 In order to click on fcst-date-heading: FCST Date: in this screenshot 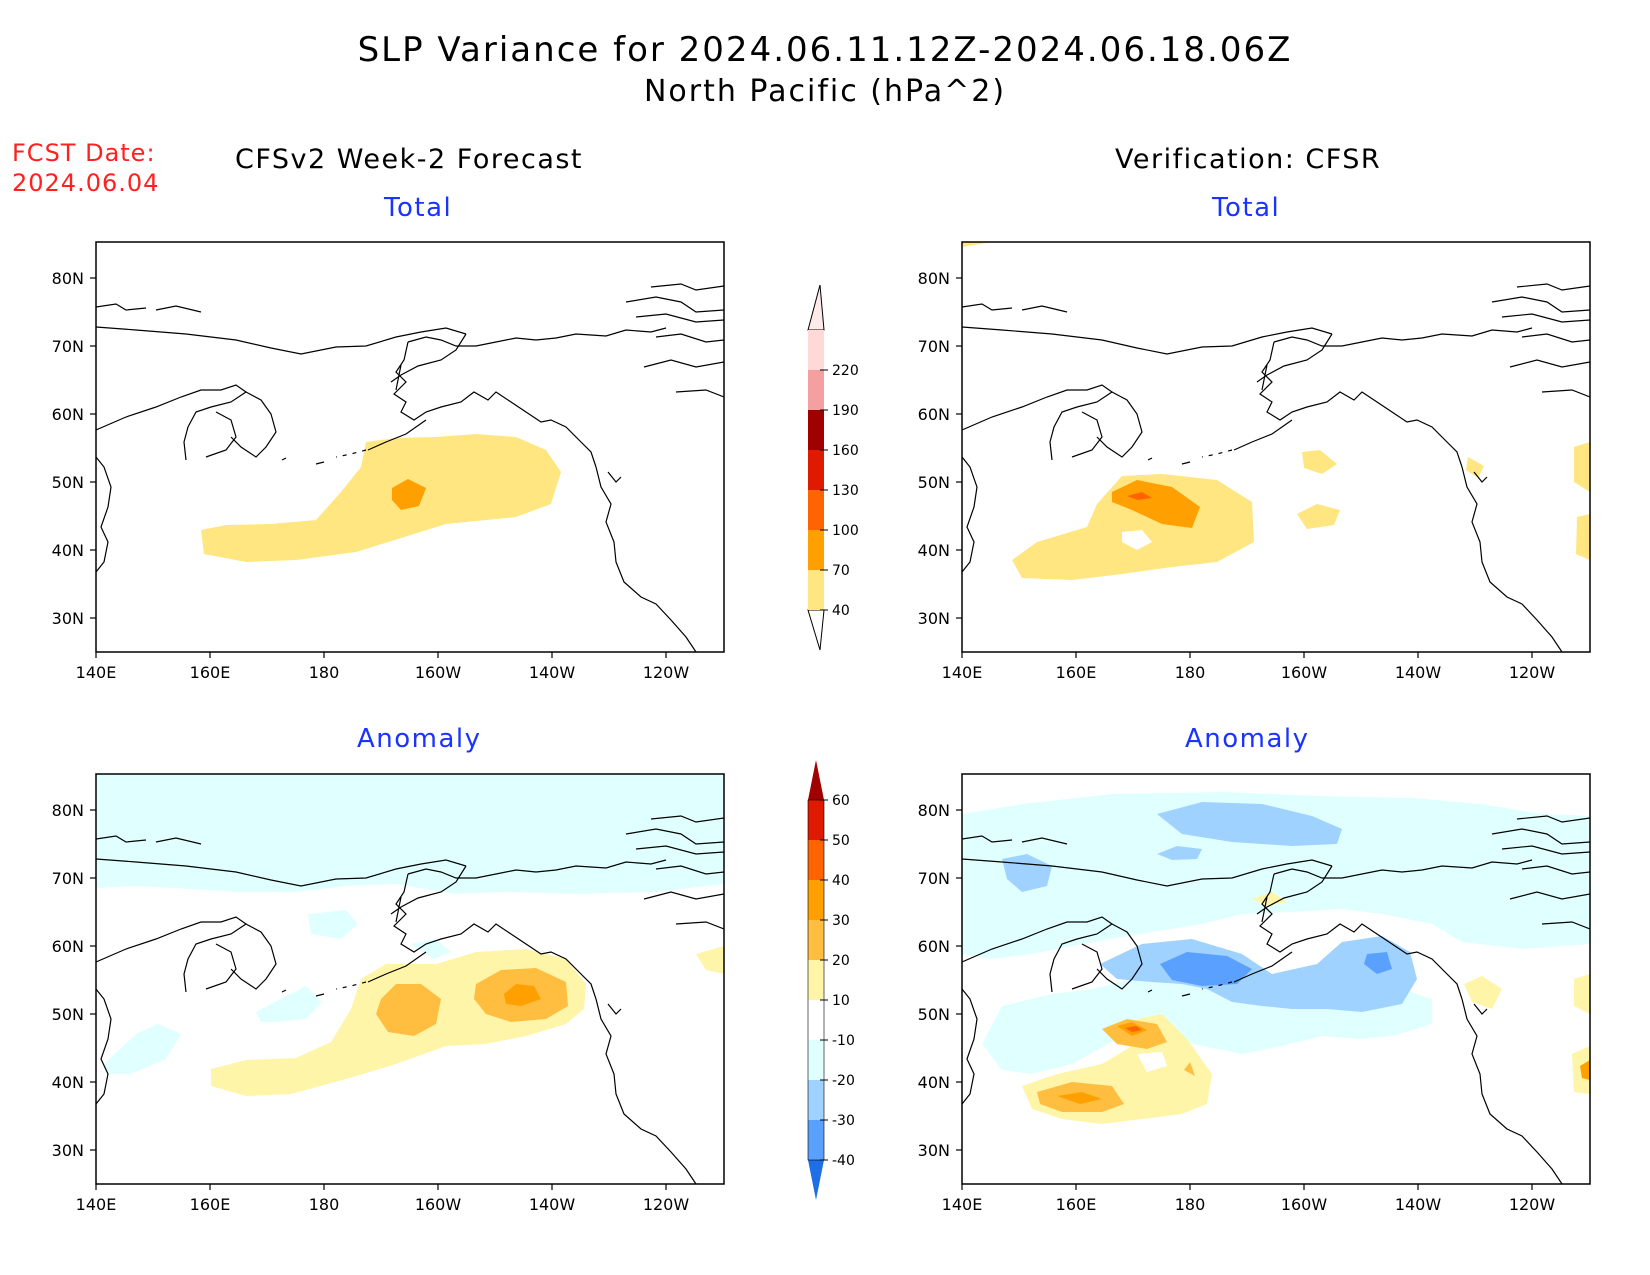, I will do `click(84, 153)`.